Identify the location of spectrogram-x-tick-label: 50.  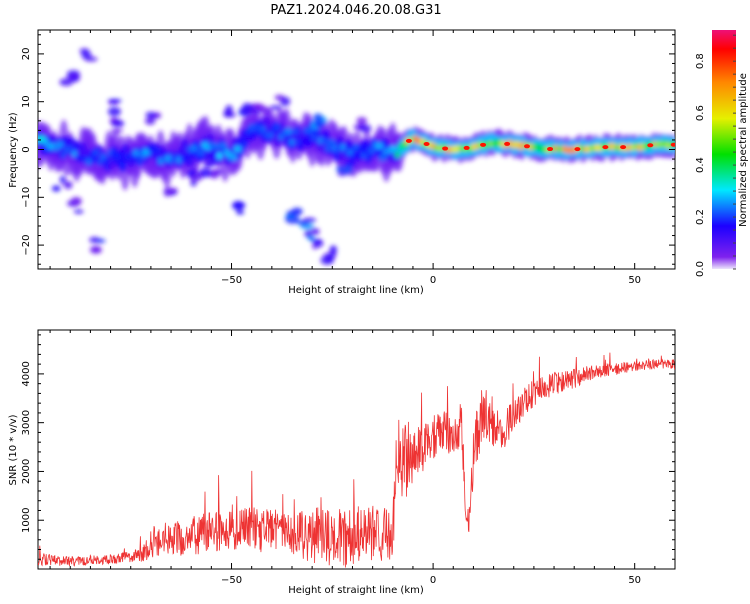
(634, 280).